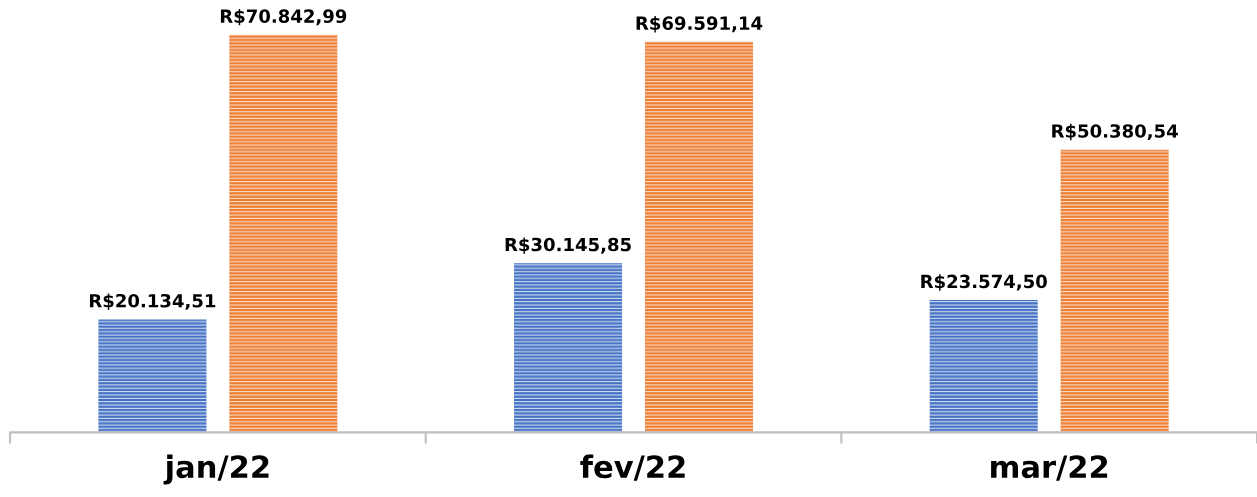  What do you see at coordinates (216, 469) in the screenshot?
I see `x-tick-label: jan/22` at bounding box center [216, 469].